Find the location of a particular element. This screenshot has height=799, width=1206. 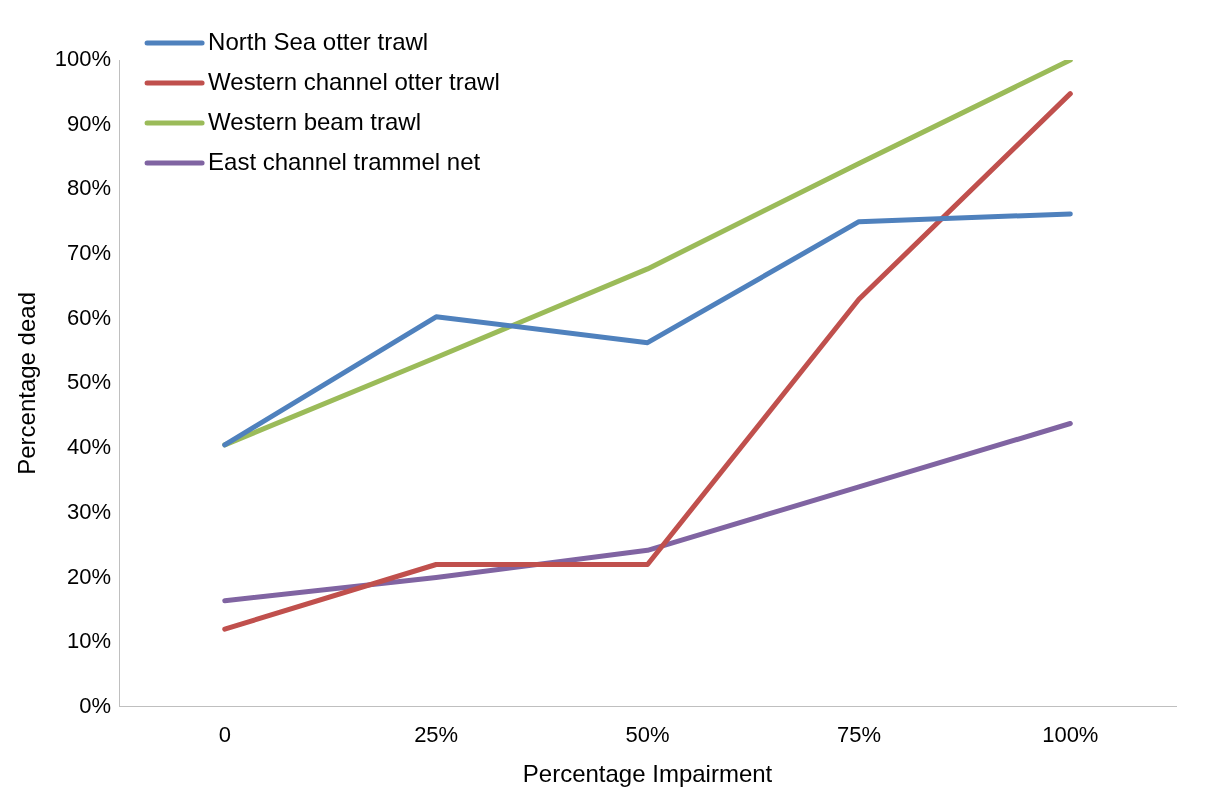

x-tick-label: 100% is located at coordinates (1070, 735).